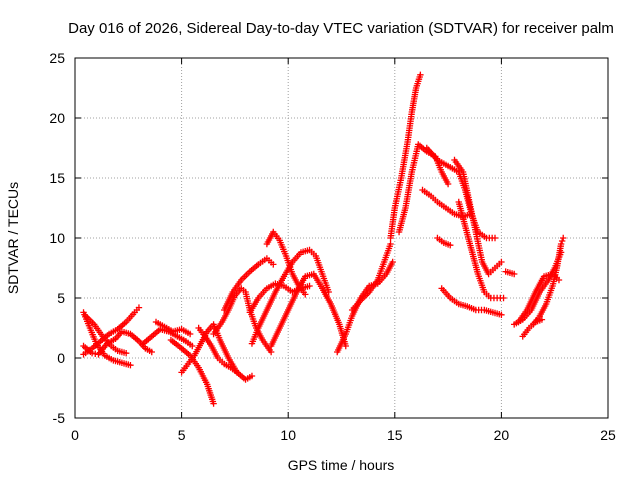  What do you see at coordinates (57, 238) in the screenshot?
I see `y-tick-label: 10` at bounding box center [57, 238].